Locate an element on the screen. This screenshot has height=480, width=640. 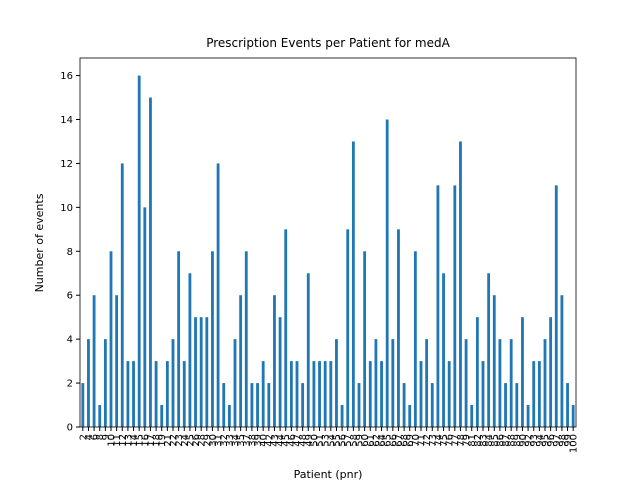
x-tick-label: 10 is located at coordinates (112, 440).